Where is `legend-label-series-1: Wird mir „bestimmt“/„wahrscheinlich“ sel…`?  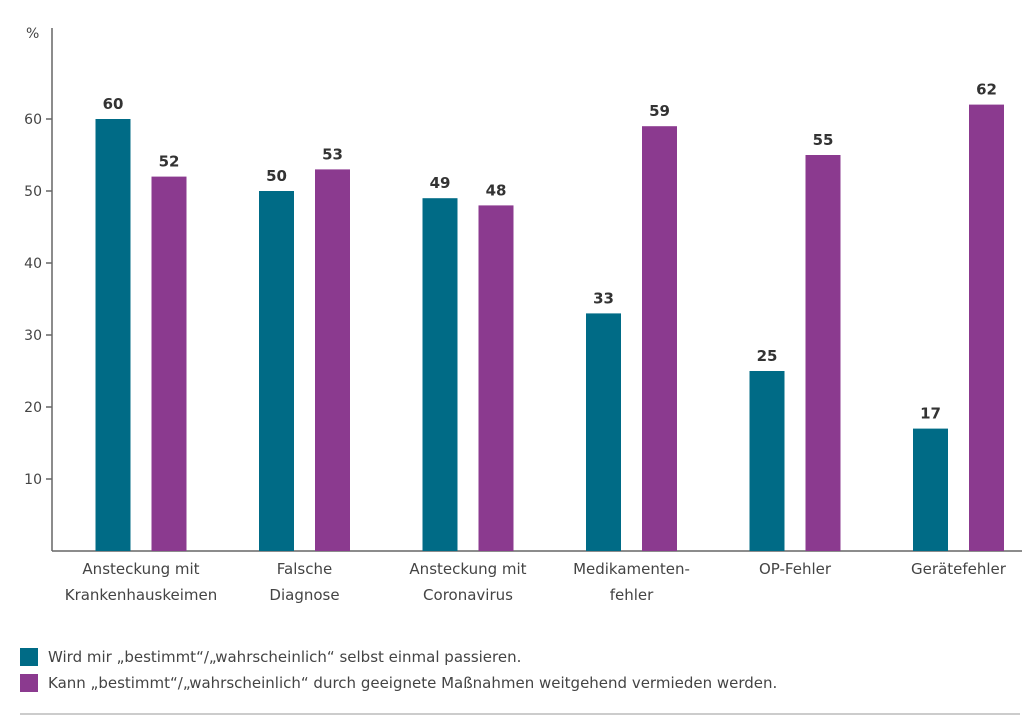 legend-label-series-1: Wird mir „bestimmt“/„wahrscheinlich“ sel… is located at coordinates (285, 657).